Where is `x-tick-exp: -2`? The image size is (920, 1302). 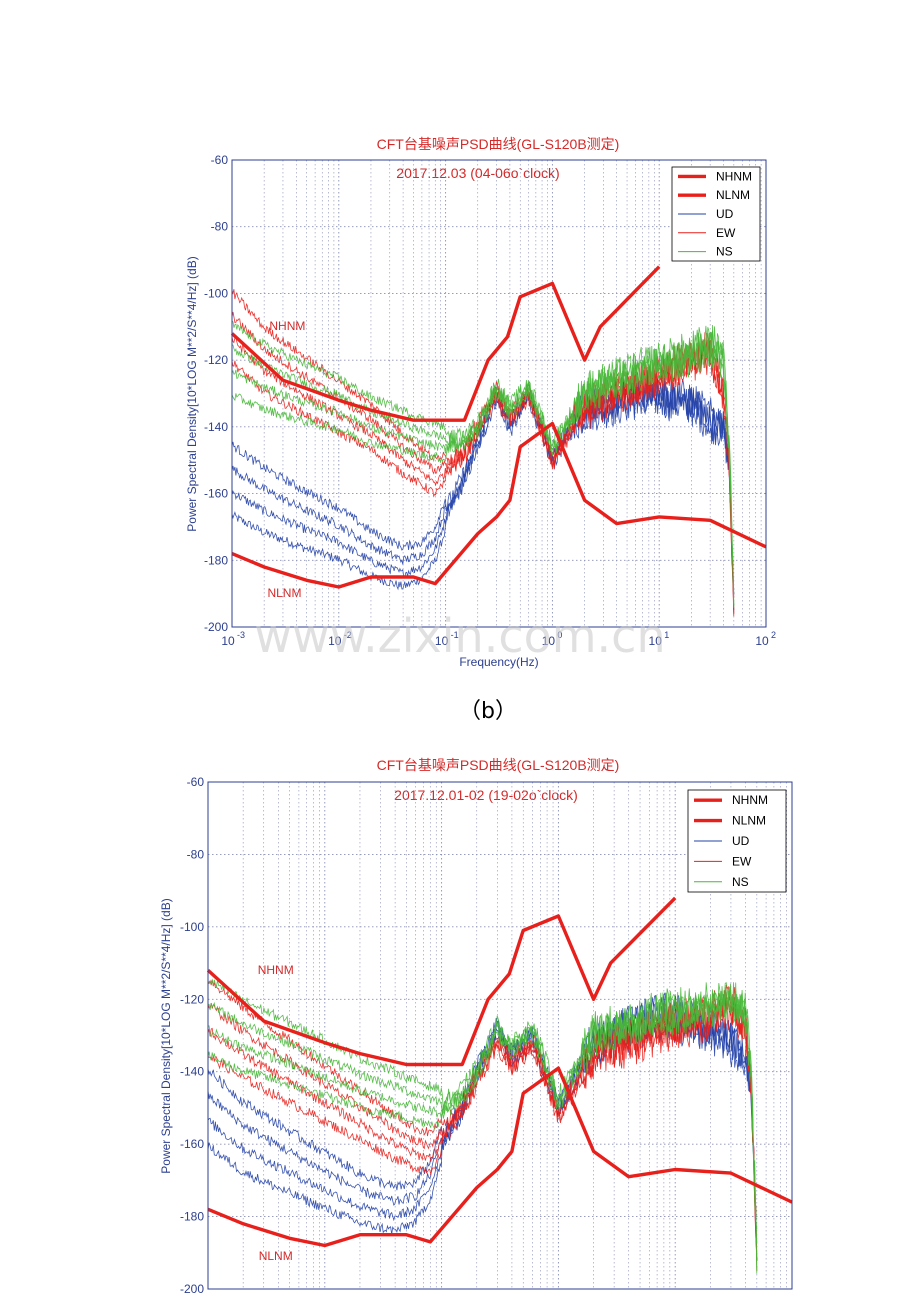
x-tick-exp: -2 is located at coordinates (348, 635).